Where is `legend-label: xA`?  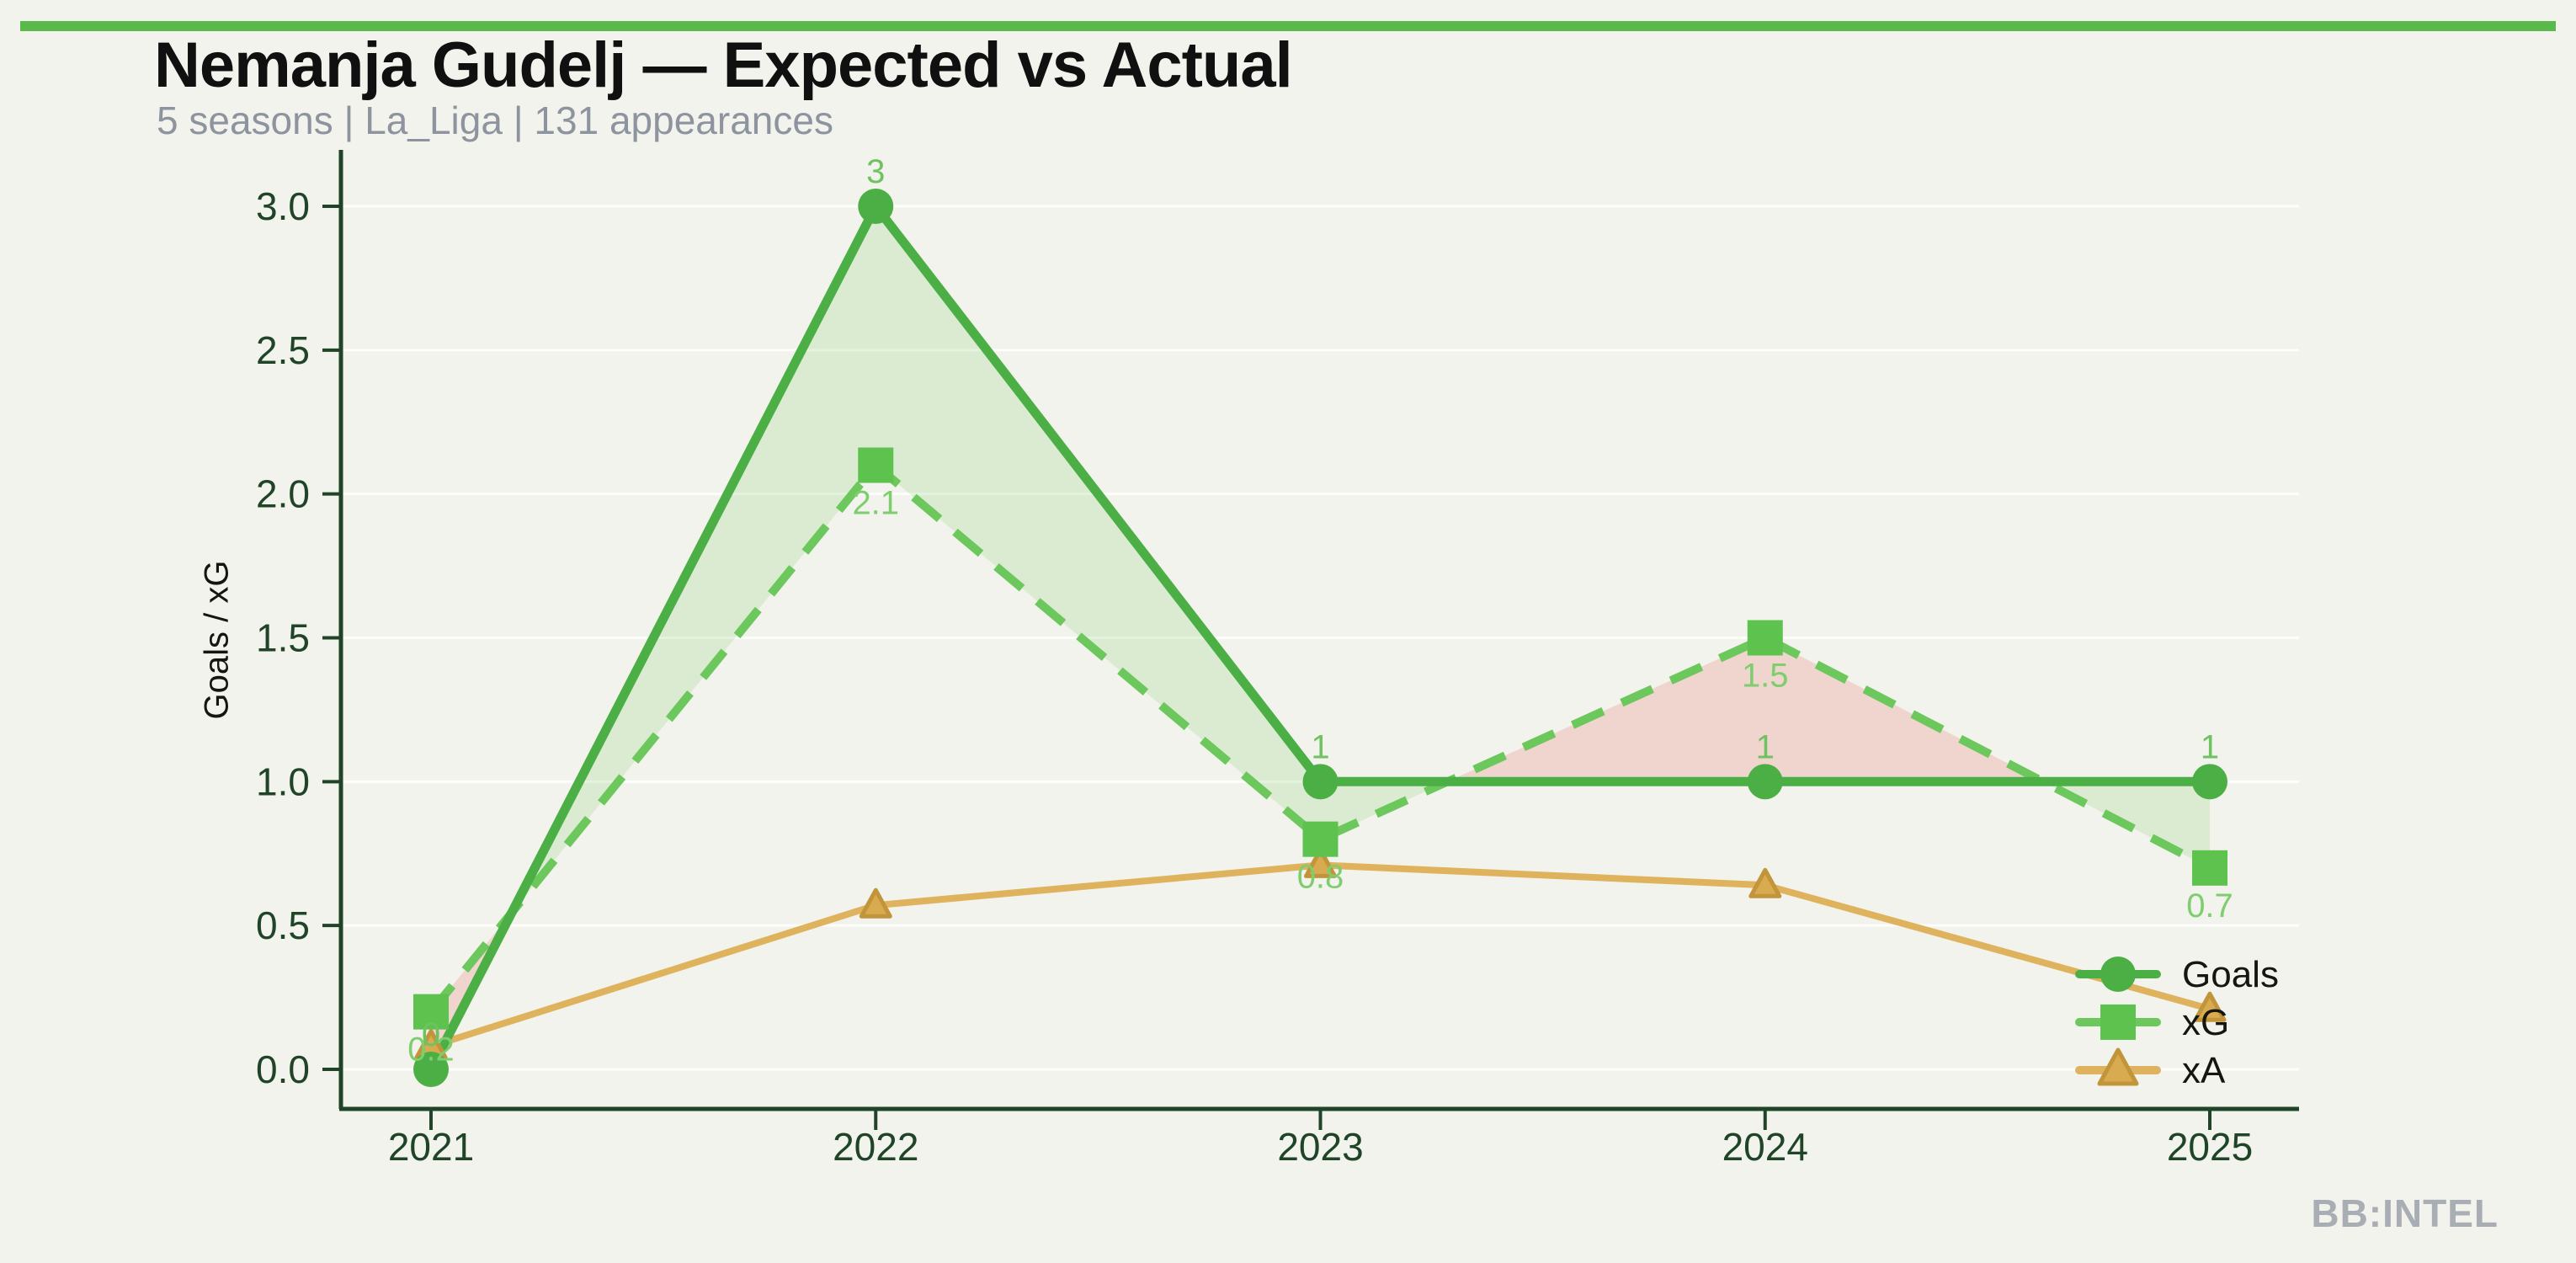
legend-label: xA is located at coordinates (2204, 1070).